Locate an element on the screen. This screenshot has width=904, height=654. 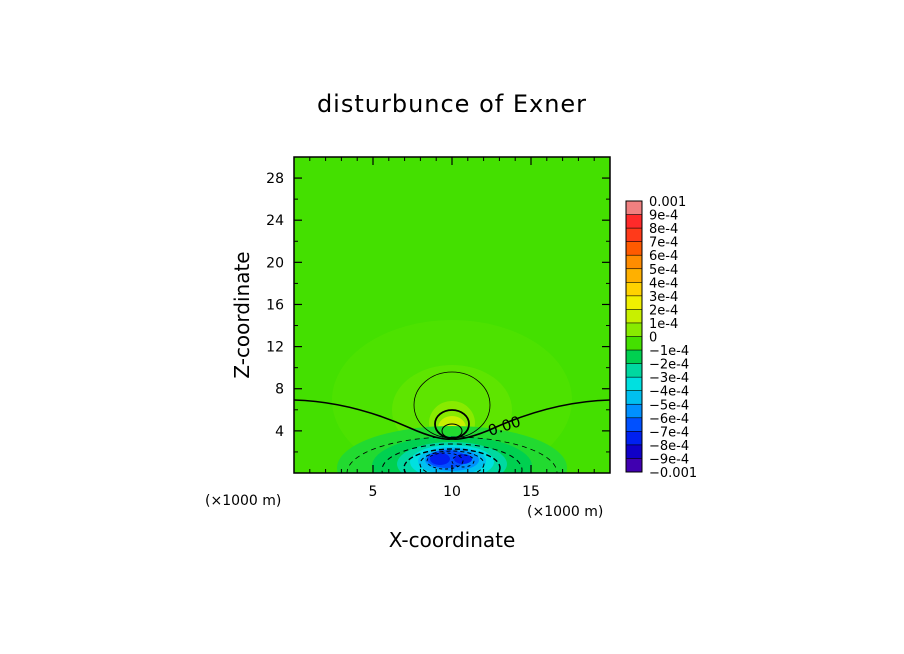
y-tick-label: 8 is located at coordinates (279, 390).